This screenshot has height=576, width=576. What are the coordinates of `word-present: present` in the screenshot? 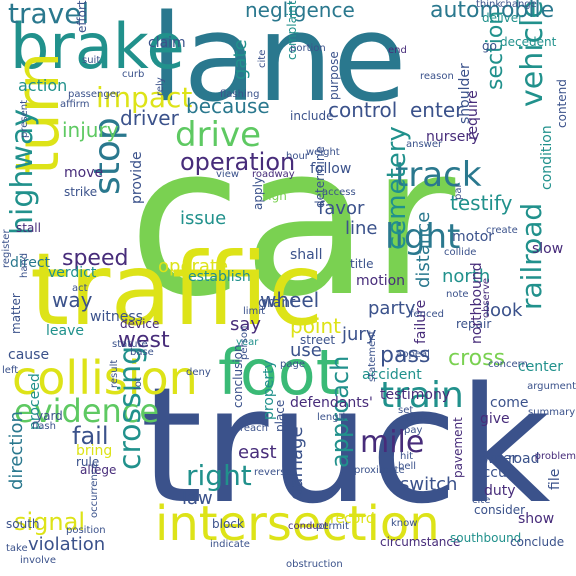 It's located at (24, 118).